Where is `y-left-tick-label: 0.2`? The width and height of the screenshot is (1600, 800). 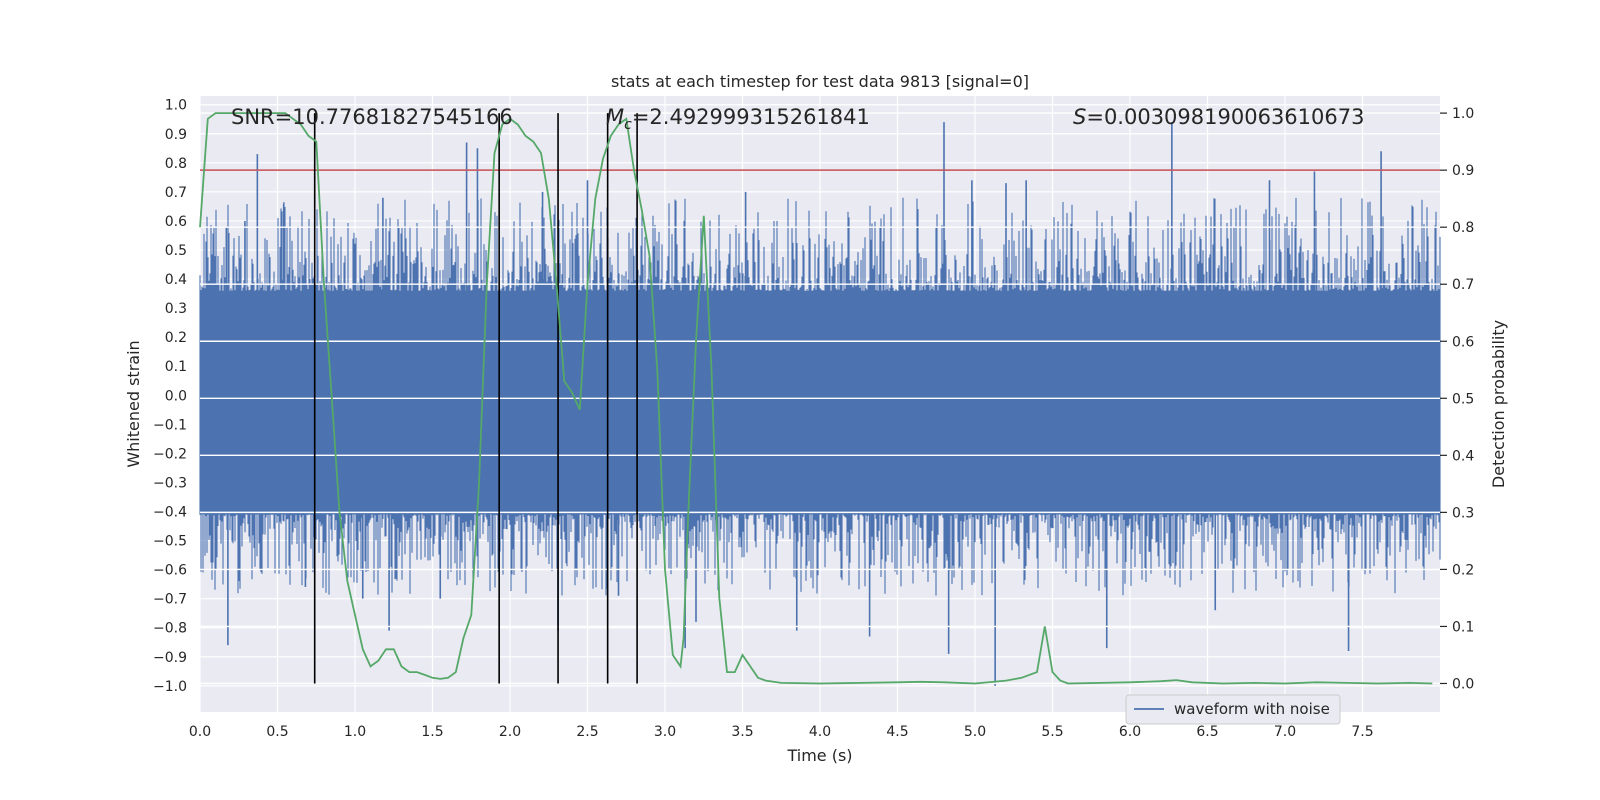
y-left-tick-label: 0.2 is located at coordinates (176, 338).